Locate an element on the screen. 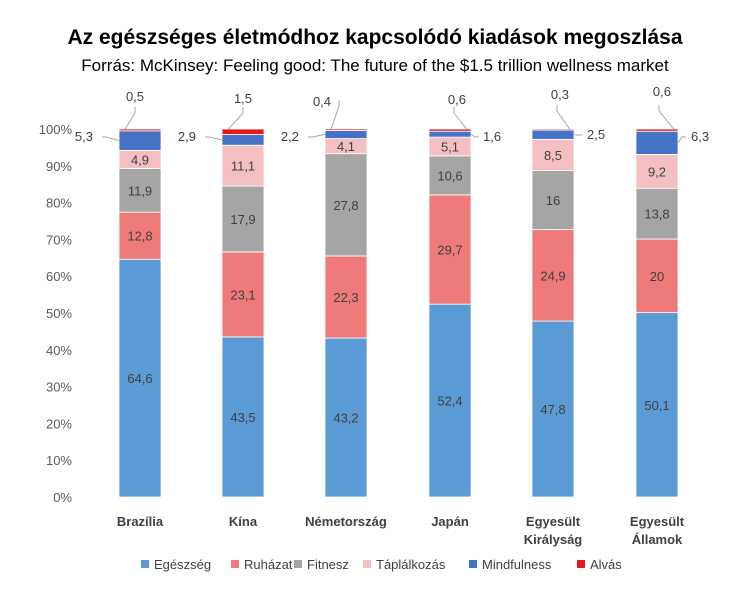  data-label: 22,3 is located at coordinates (345, 297).